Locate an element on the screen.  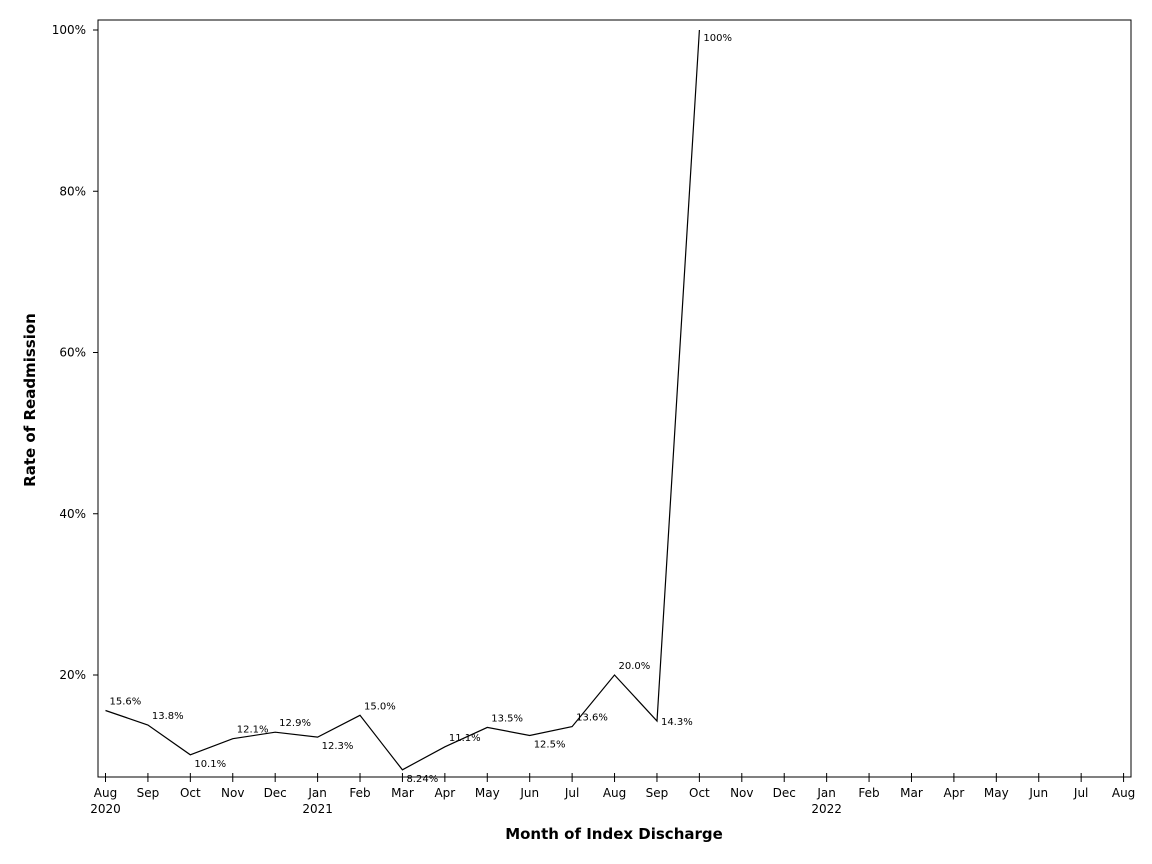
data-label: 14.3% is located at coordinates (677, 722).